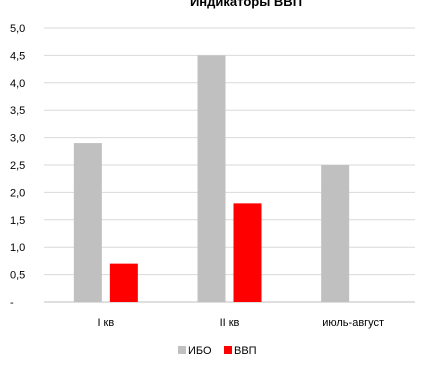  I want to click on y-tick-label: 2,0, so click(17, 193).